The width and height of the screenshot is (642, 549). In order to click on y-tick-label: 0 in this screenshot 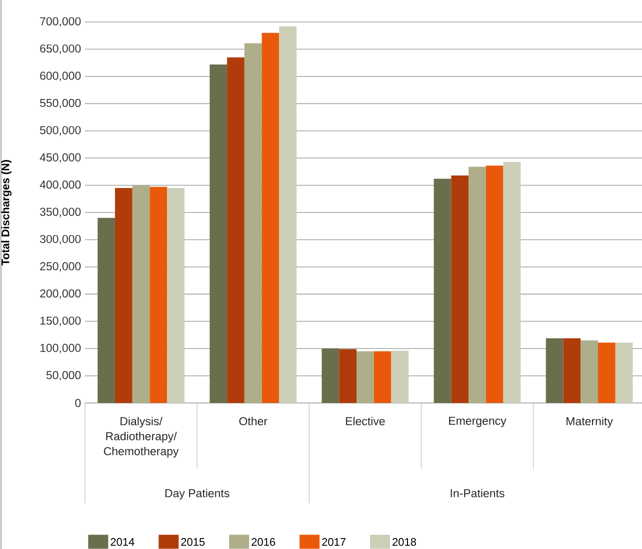, I will do `click(78, 403)`.